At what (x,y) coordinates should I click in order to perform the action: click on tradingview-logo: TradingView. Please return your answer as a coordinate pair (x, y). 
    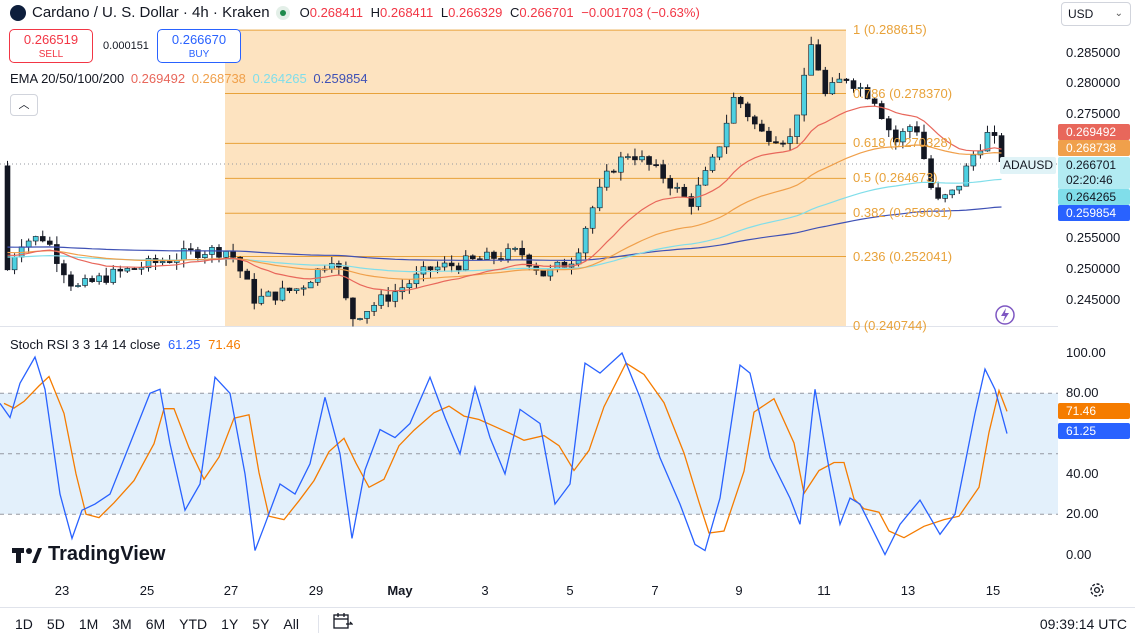
    Looking at the image, I should click on (88, 554).